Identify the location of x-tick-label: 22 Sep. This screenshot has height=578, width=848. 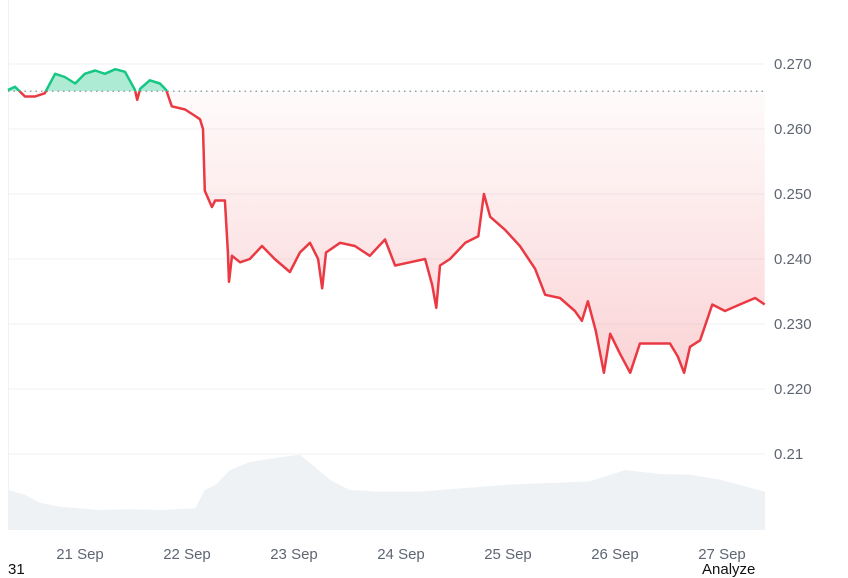
(187, 554).